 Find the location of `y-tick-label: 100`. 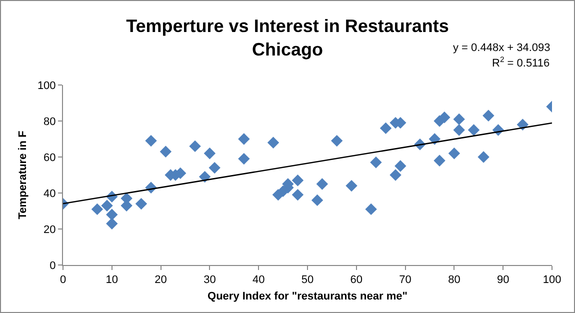

y-tick-label: 100 is located at coordinates (46, 86).